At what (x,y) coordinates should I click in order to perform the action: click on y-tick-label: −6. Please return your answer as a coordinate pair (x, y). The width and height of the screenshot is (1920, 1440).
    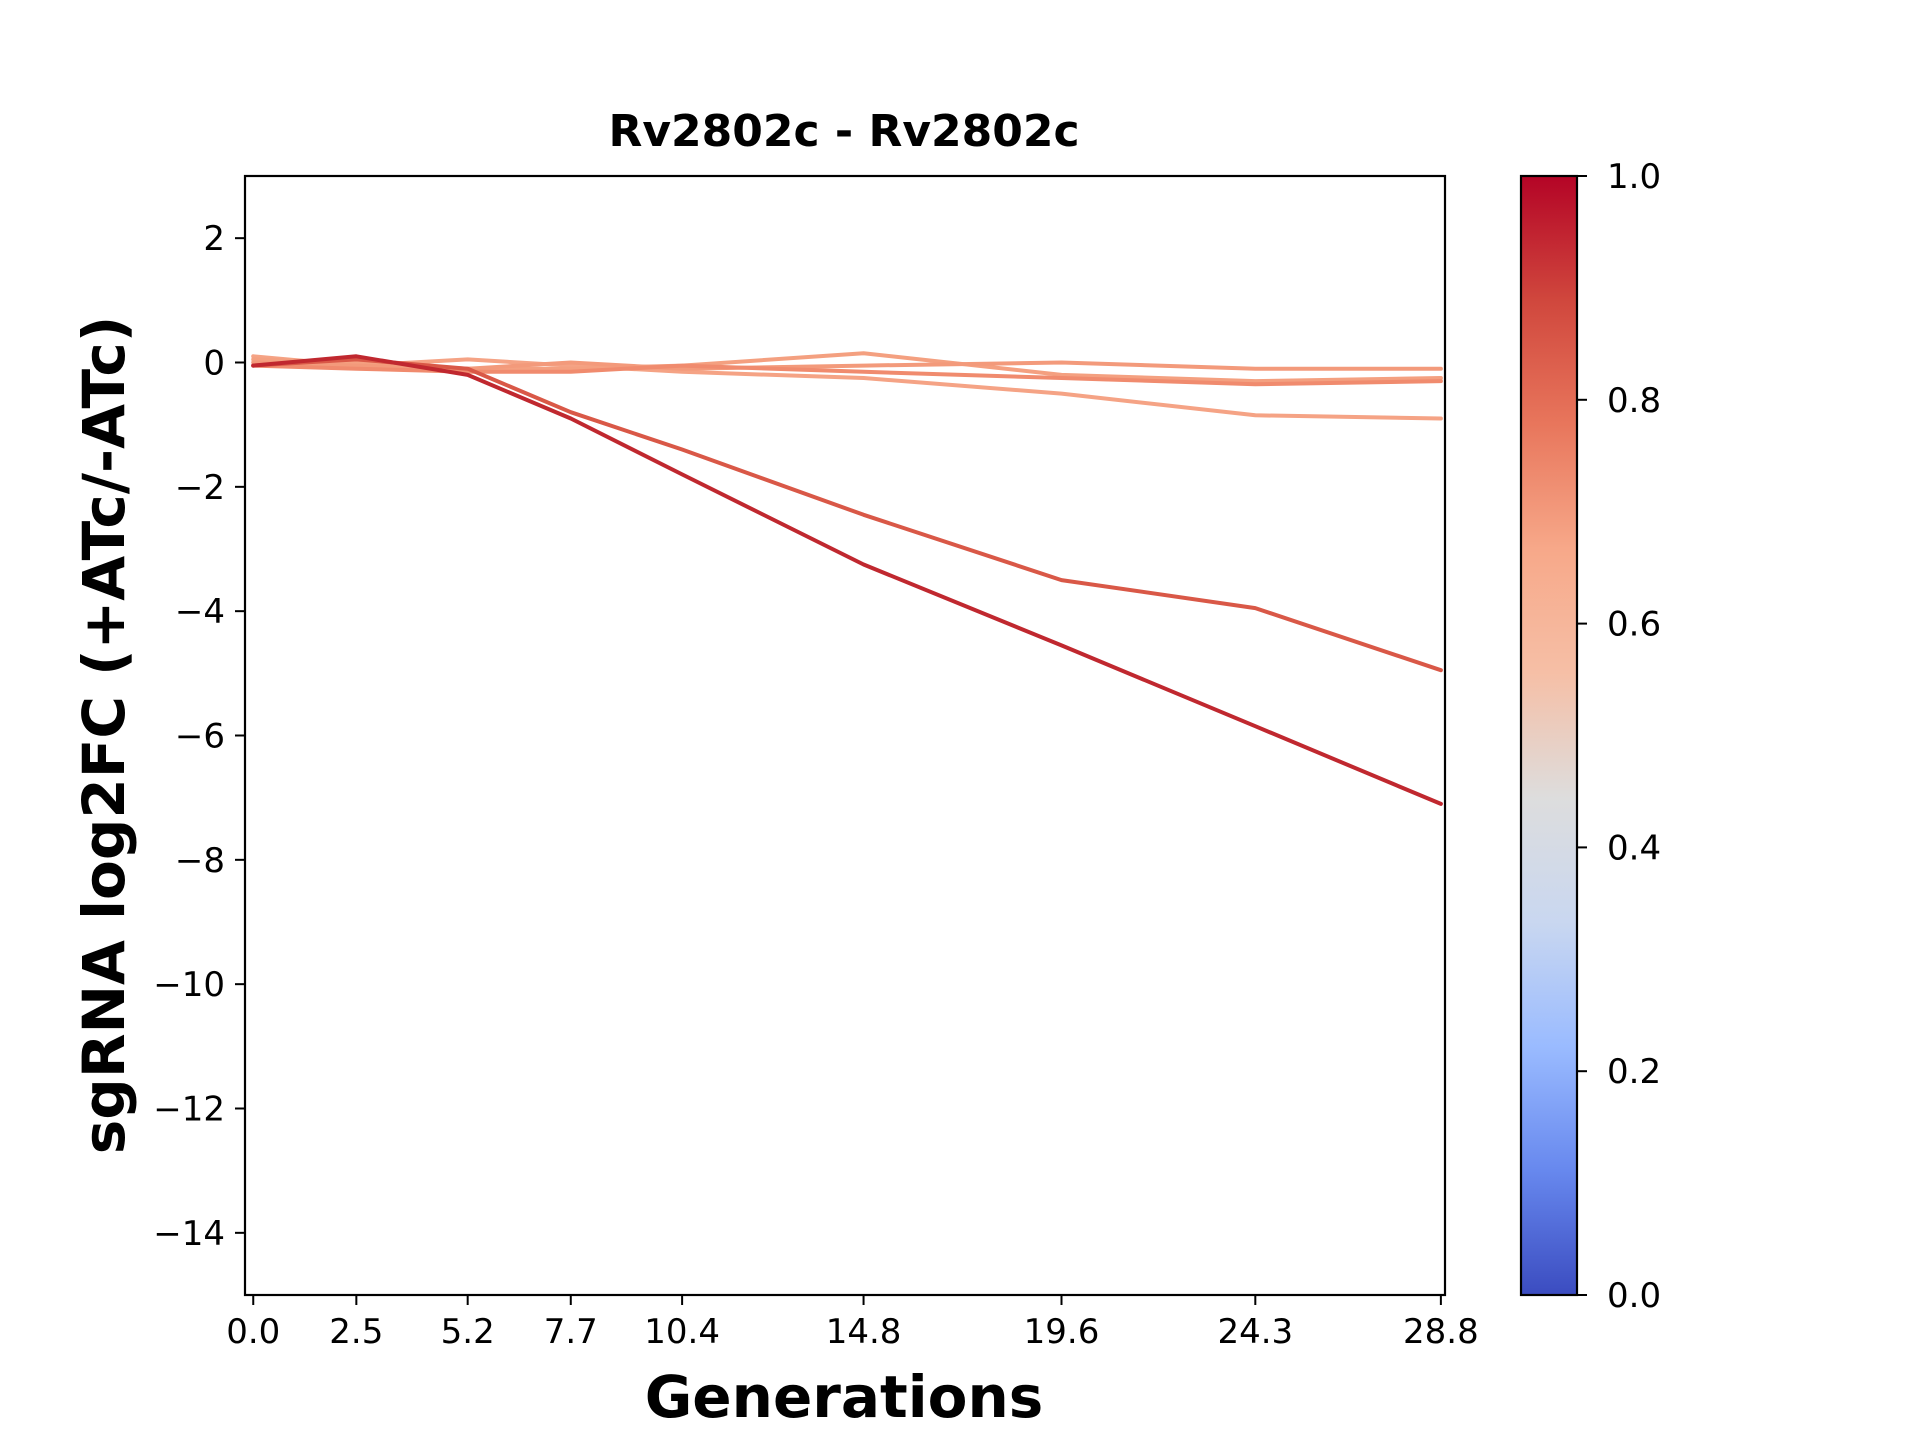
    Looking at the image, I should click on (200, 737).